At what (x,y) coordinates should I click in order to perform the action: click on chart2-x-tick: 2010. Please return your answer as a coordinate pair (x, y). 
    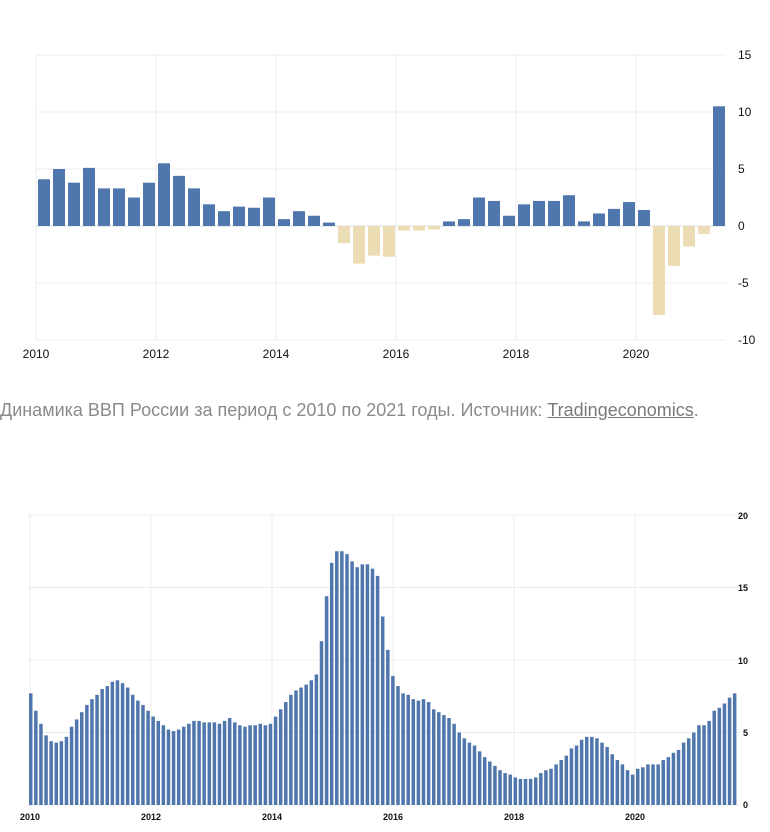
    Looking at the image, I should click on (30, 817).